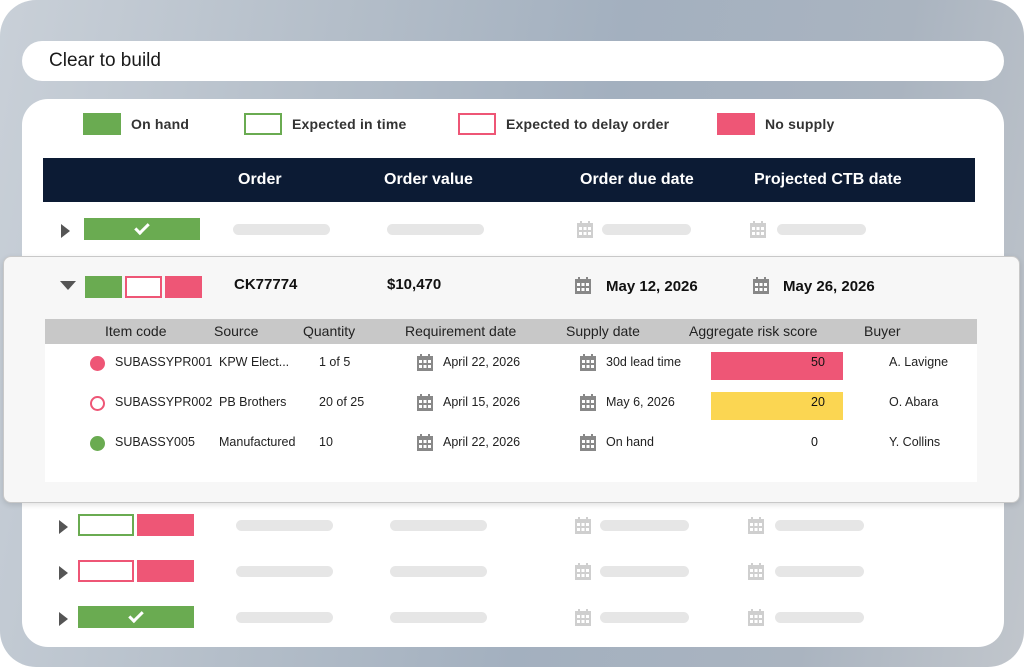 Image resolution: width=1024 pixels, height=667 pixels. Describe the element at coordinates (253, 402) in the screenshot. I see `item-source: PB Brothers` at that location.